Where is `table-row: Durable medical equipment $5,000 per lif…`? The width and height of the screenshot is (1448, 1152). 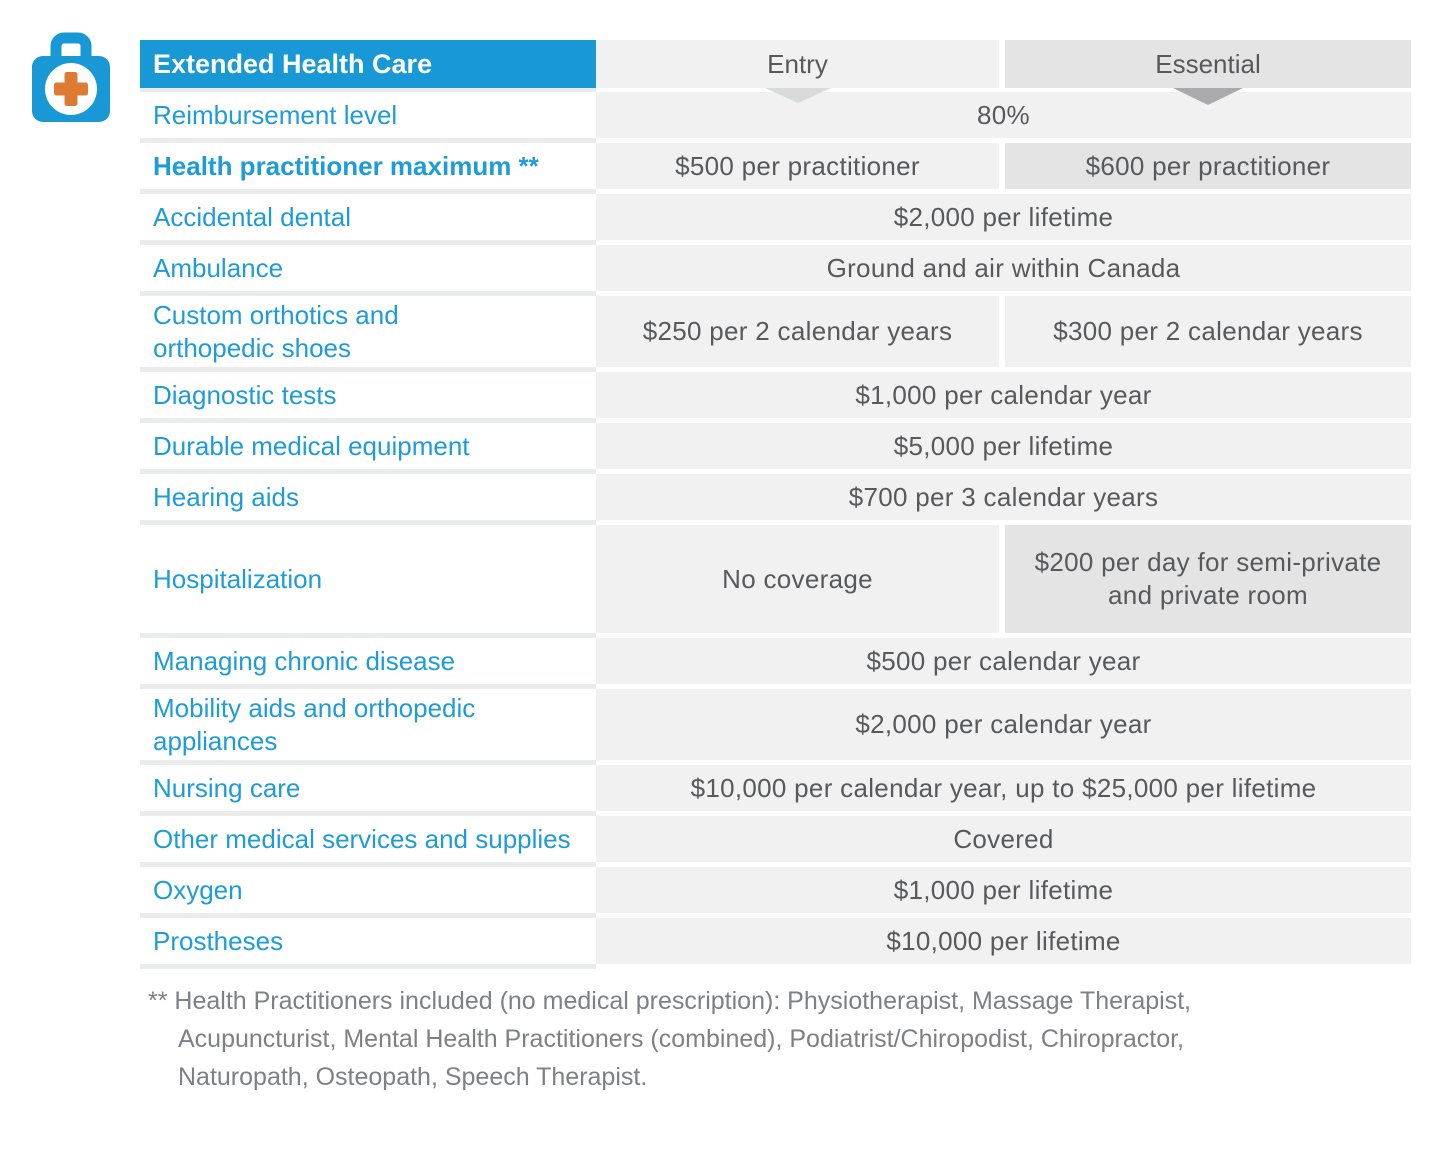 table-row: Durable medical equipment $5,000 per lif… is located at coordinates (775, 448).